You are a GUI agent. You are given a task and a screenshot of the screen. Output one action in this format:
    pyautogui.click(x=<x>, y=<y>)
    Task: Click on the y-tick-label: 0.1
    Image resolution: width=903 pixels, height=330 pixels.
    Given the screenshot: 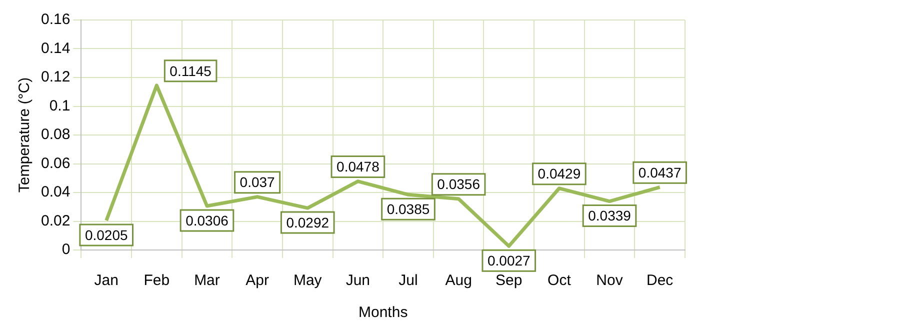 What is the action you would take?
    pyautogui.click(x=59, y=105)
    